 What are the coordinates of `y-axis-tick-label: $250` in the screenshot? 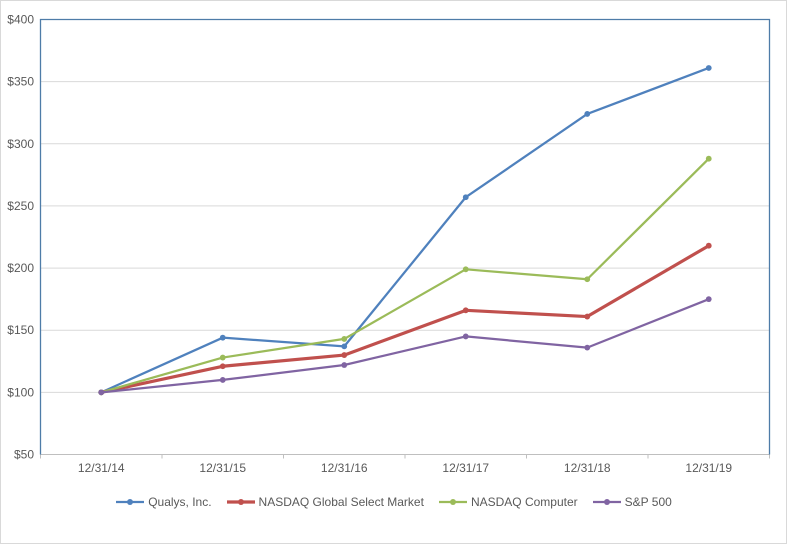 It's located at (20, 206).